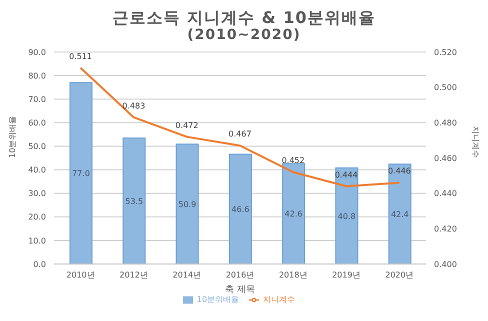 This screenshot has width=488, height=321. Describe the element at coordinates (80, 275) in the screenshot. I see `x-tick-label: 2010년` at that location.